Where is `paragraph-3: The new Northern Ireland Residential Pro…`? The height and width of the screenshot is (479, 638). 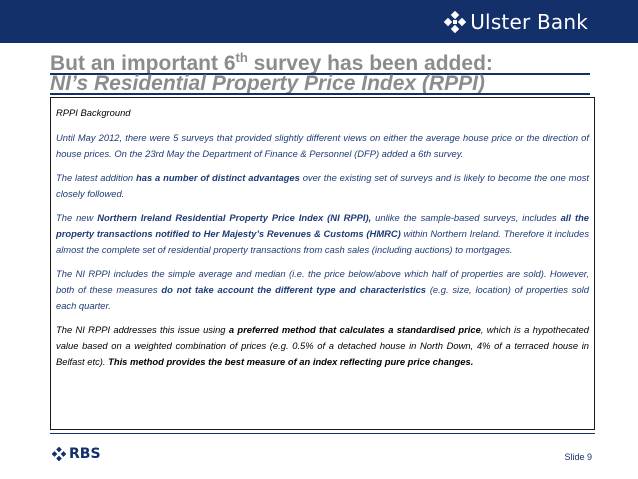
paragraph-3: The new Northern Ireland Residential Pro… is located at coordinates (323, 233).